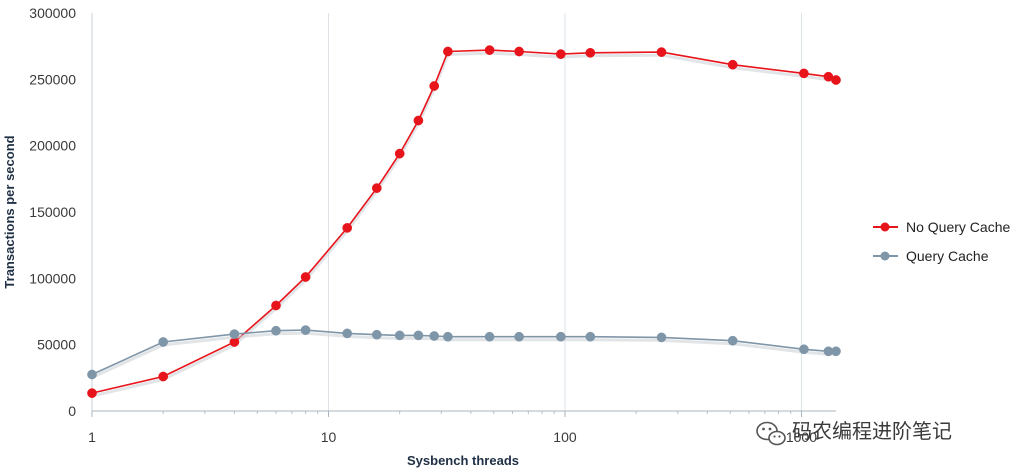  Describe the element at coordinates (329, 437) in the screenshot. I see `x-tick-label: 10` at that location.